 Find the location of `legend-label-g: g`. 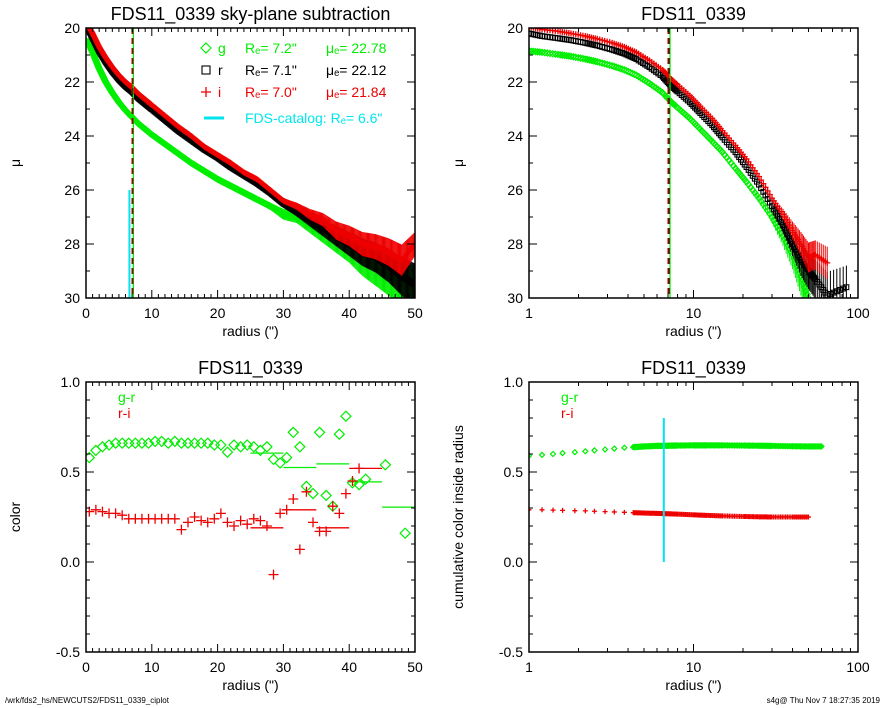

legend-label-g: g is located at coordinates (222, 48).